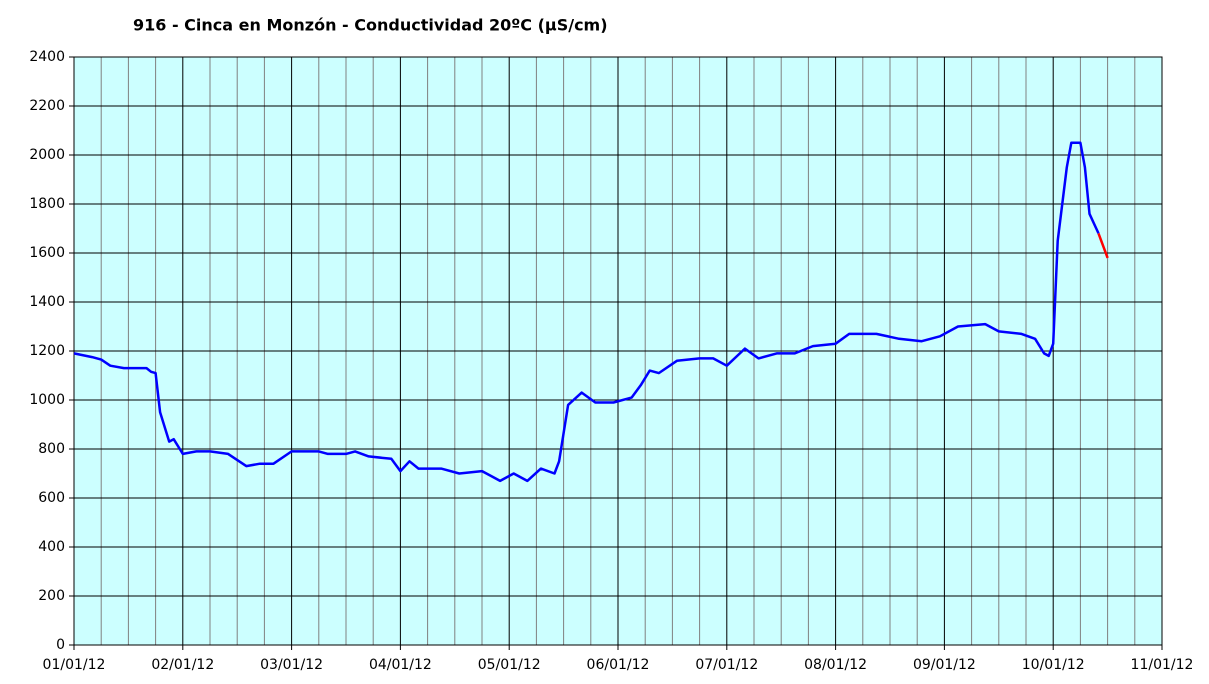  What do you see at coordinates (51, 547) in the screenshot?
I see `y-tick-label: 400` at bounding box center [51, 547].